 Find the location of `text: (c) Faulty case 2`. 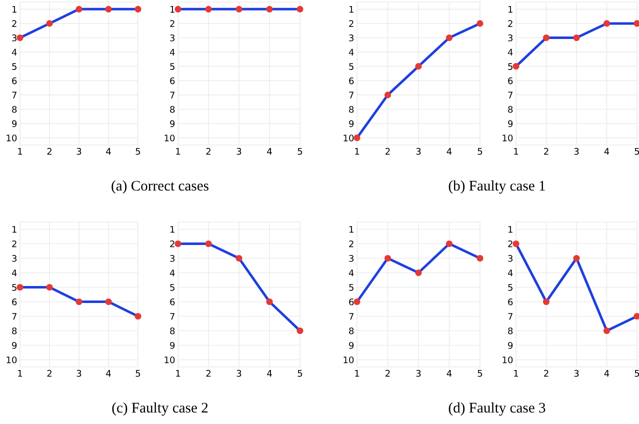

text: (c) Faulty case 2 is located at coordinates (160, 409).